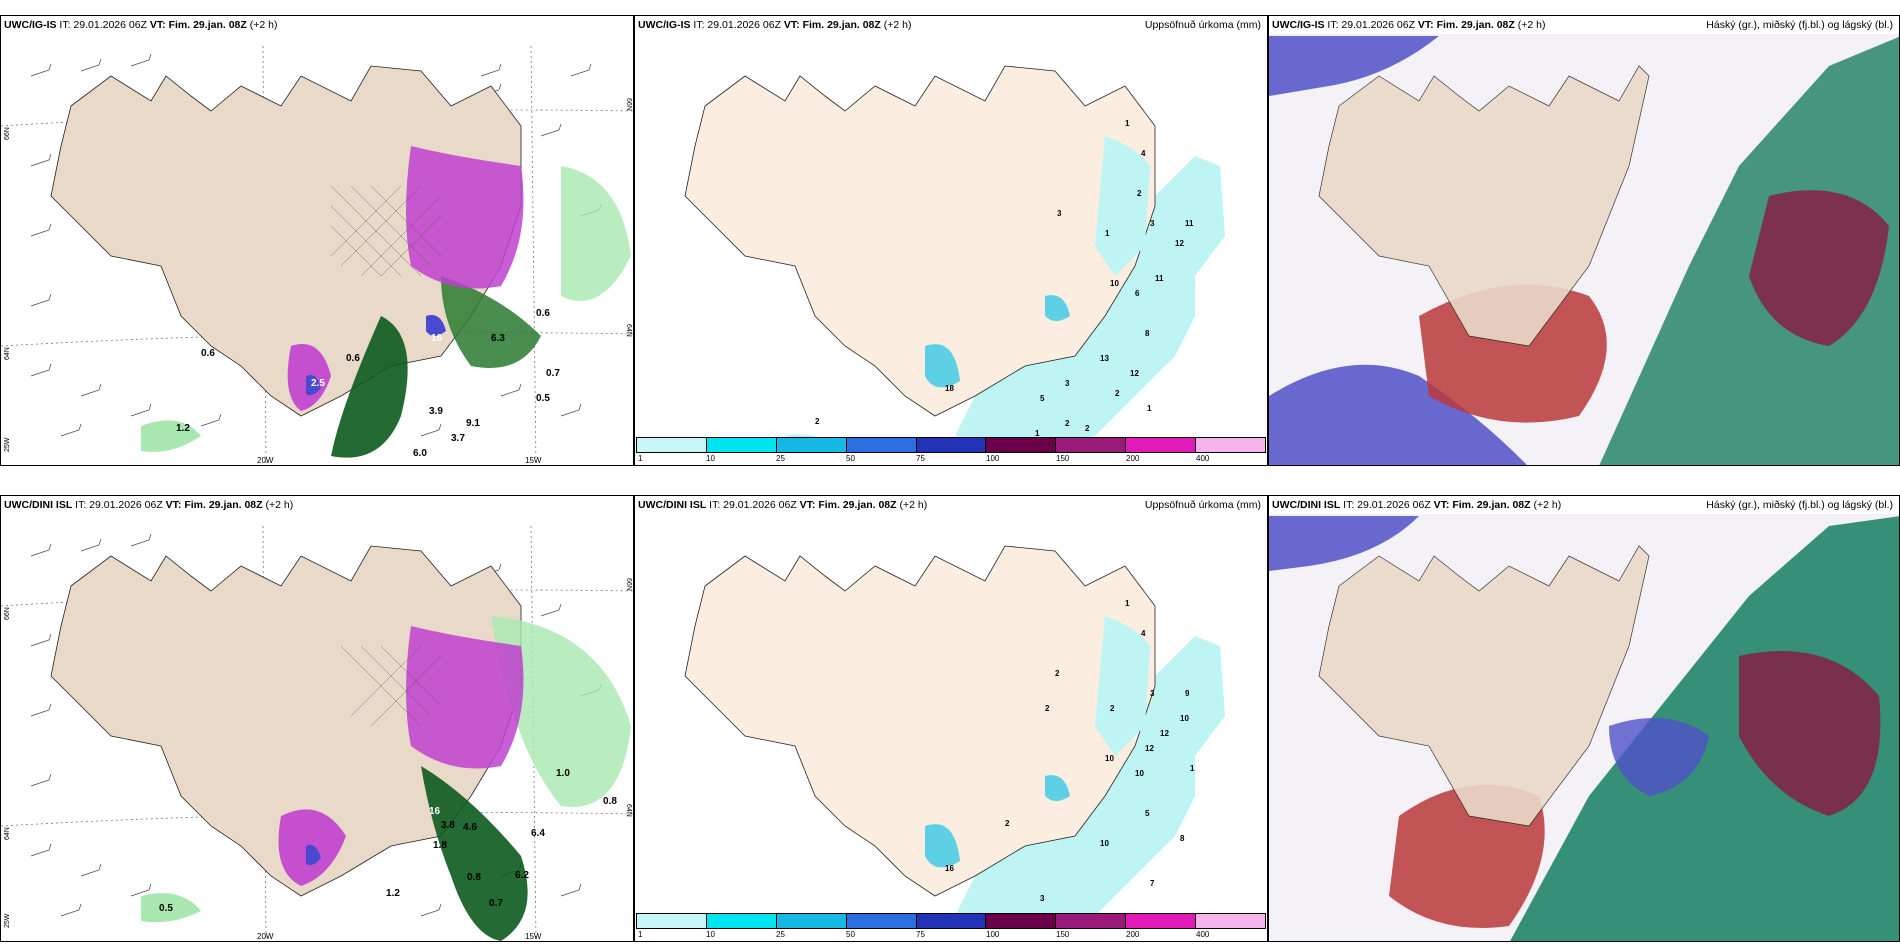 The height and width of the screenshot is (950, 1900). What do you see at coordinates (440, 845) in the screenshot?
I see `precip-label: 1.8` at bounding box center [440, 845].